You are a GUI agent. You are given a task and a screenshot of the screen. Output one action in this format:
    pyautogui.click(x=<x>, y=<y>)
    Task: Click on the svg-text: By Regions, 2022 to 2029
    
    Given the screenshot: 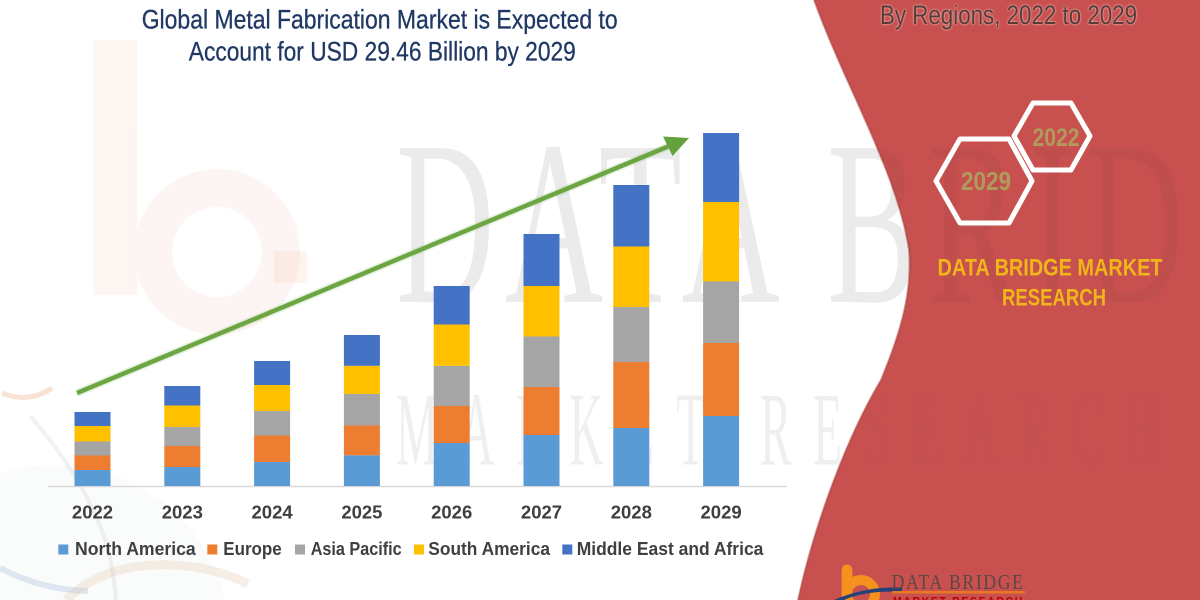 What is the action you would take?
    pyautogui.click(x=1008, y=15)
    